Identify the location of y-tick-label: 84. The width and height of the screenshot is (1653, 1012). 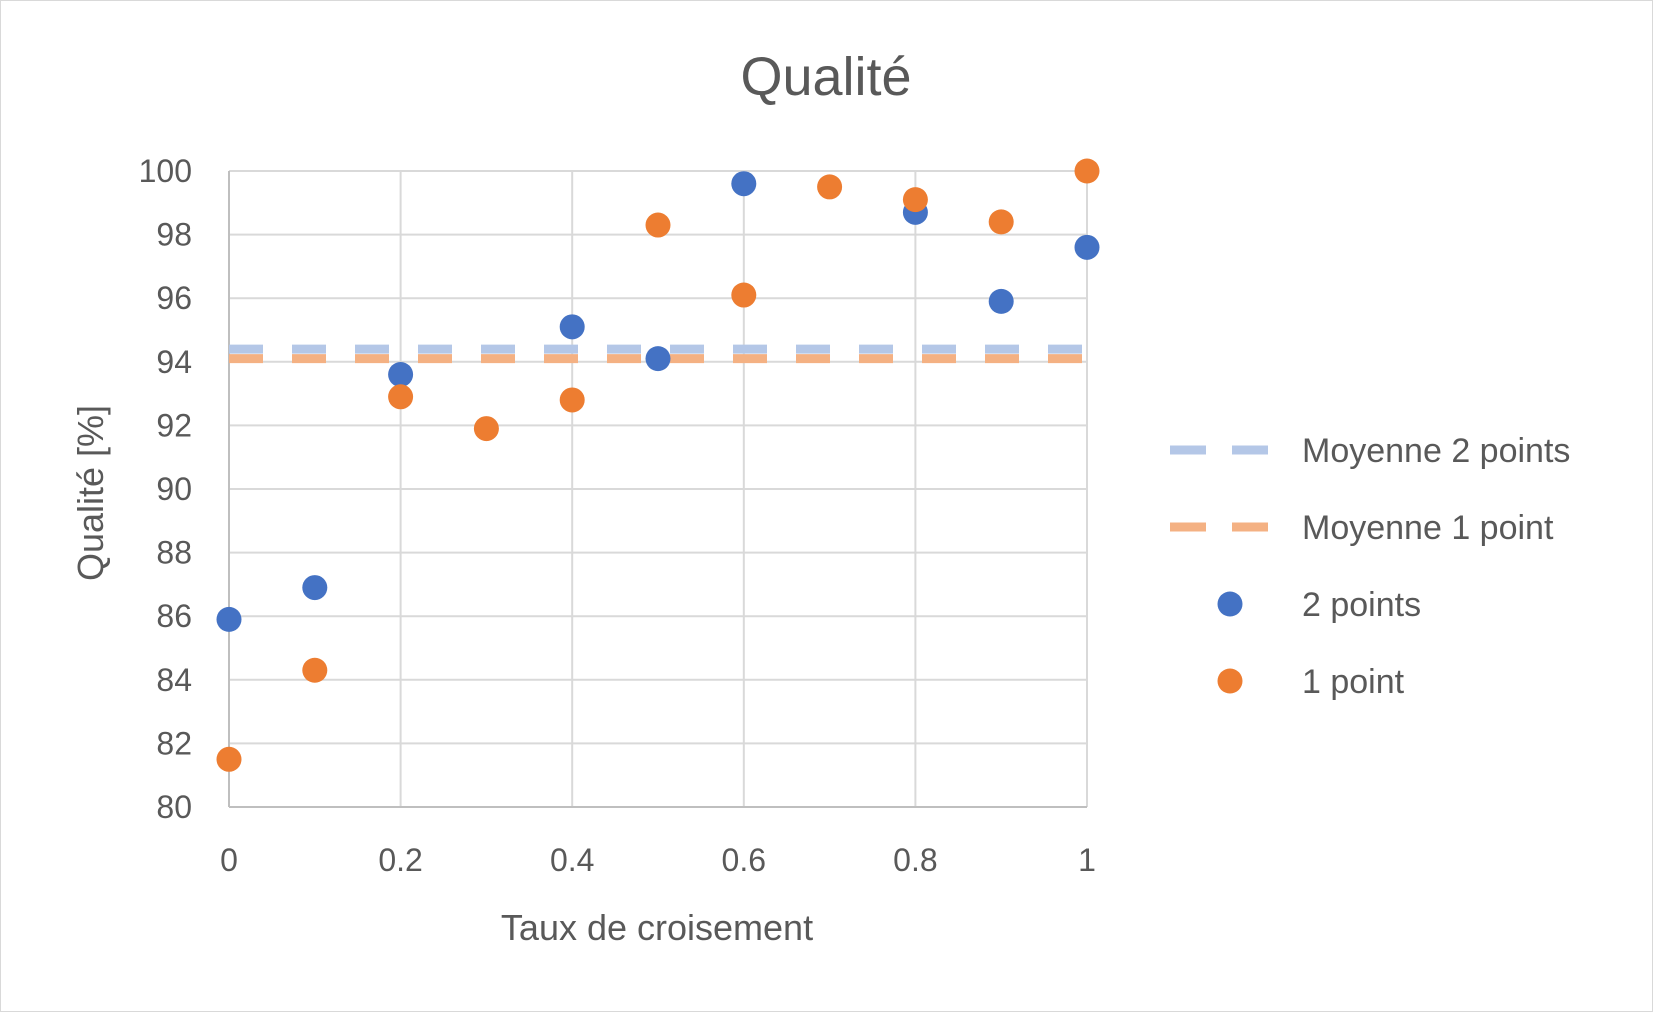
(174, 680).